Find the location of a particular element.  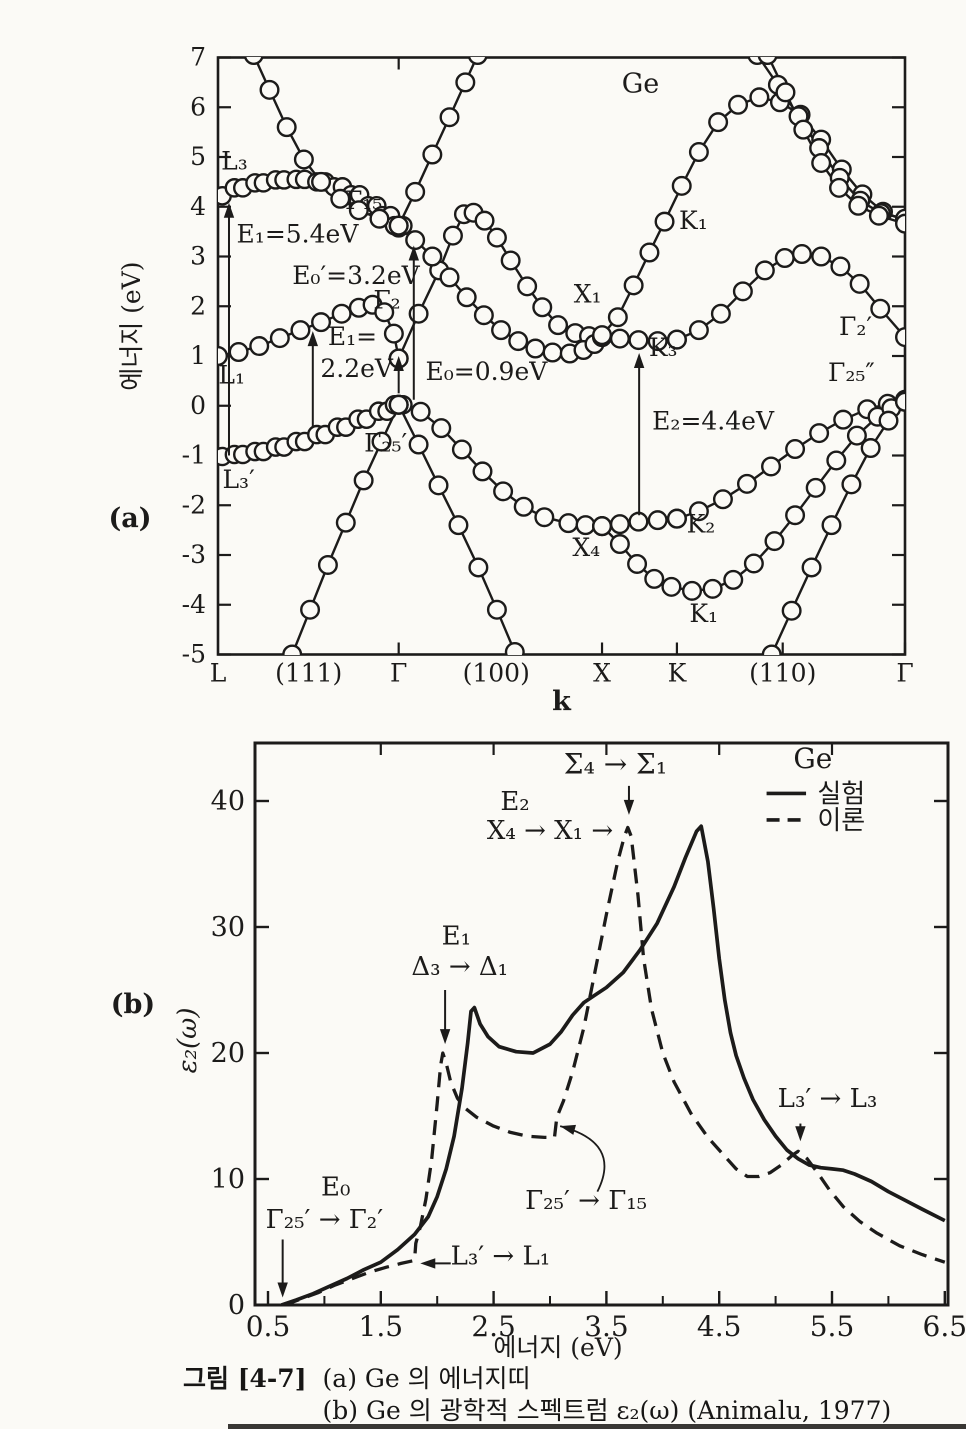

x-tick-label: (110) is located at coordinates (782, 673).